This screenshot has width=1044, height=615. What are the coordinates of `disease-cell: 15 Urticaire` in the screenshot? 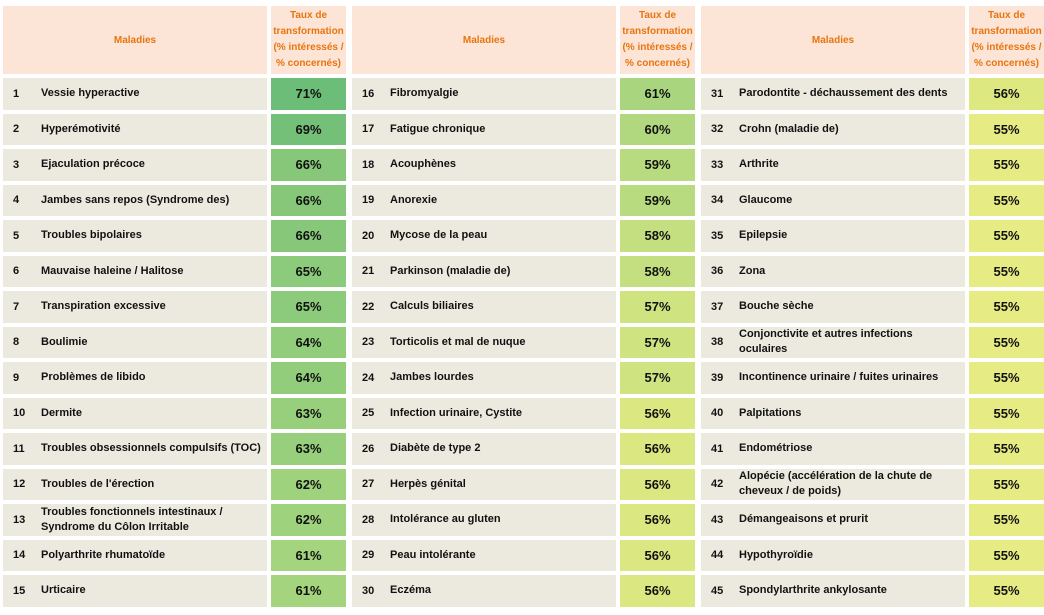 It's located at (135, 591).